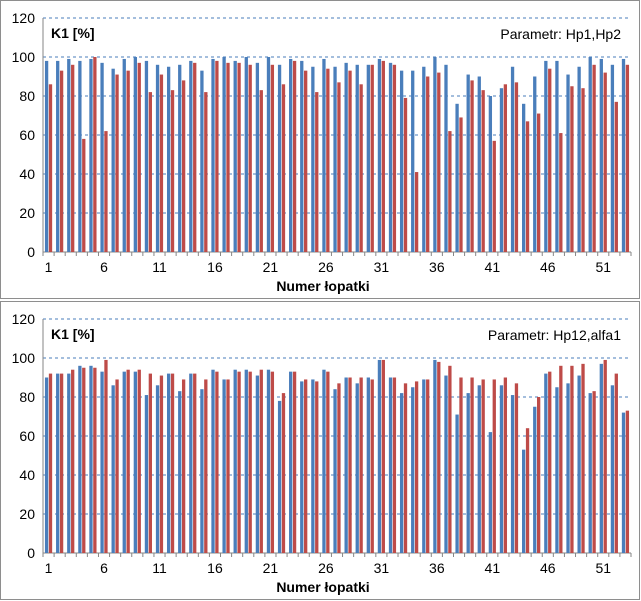 This screenshot has width=641, height=601. Describe the element at coordinates (27, 135) in the screenshot. I see `y-tick-label: 60` at that location.